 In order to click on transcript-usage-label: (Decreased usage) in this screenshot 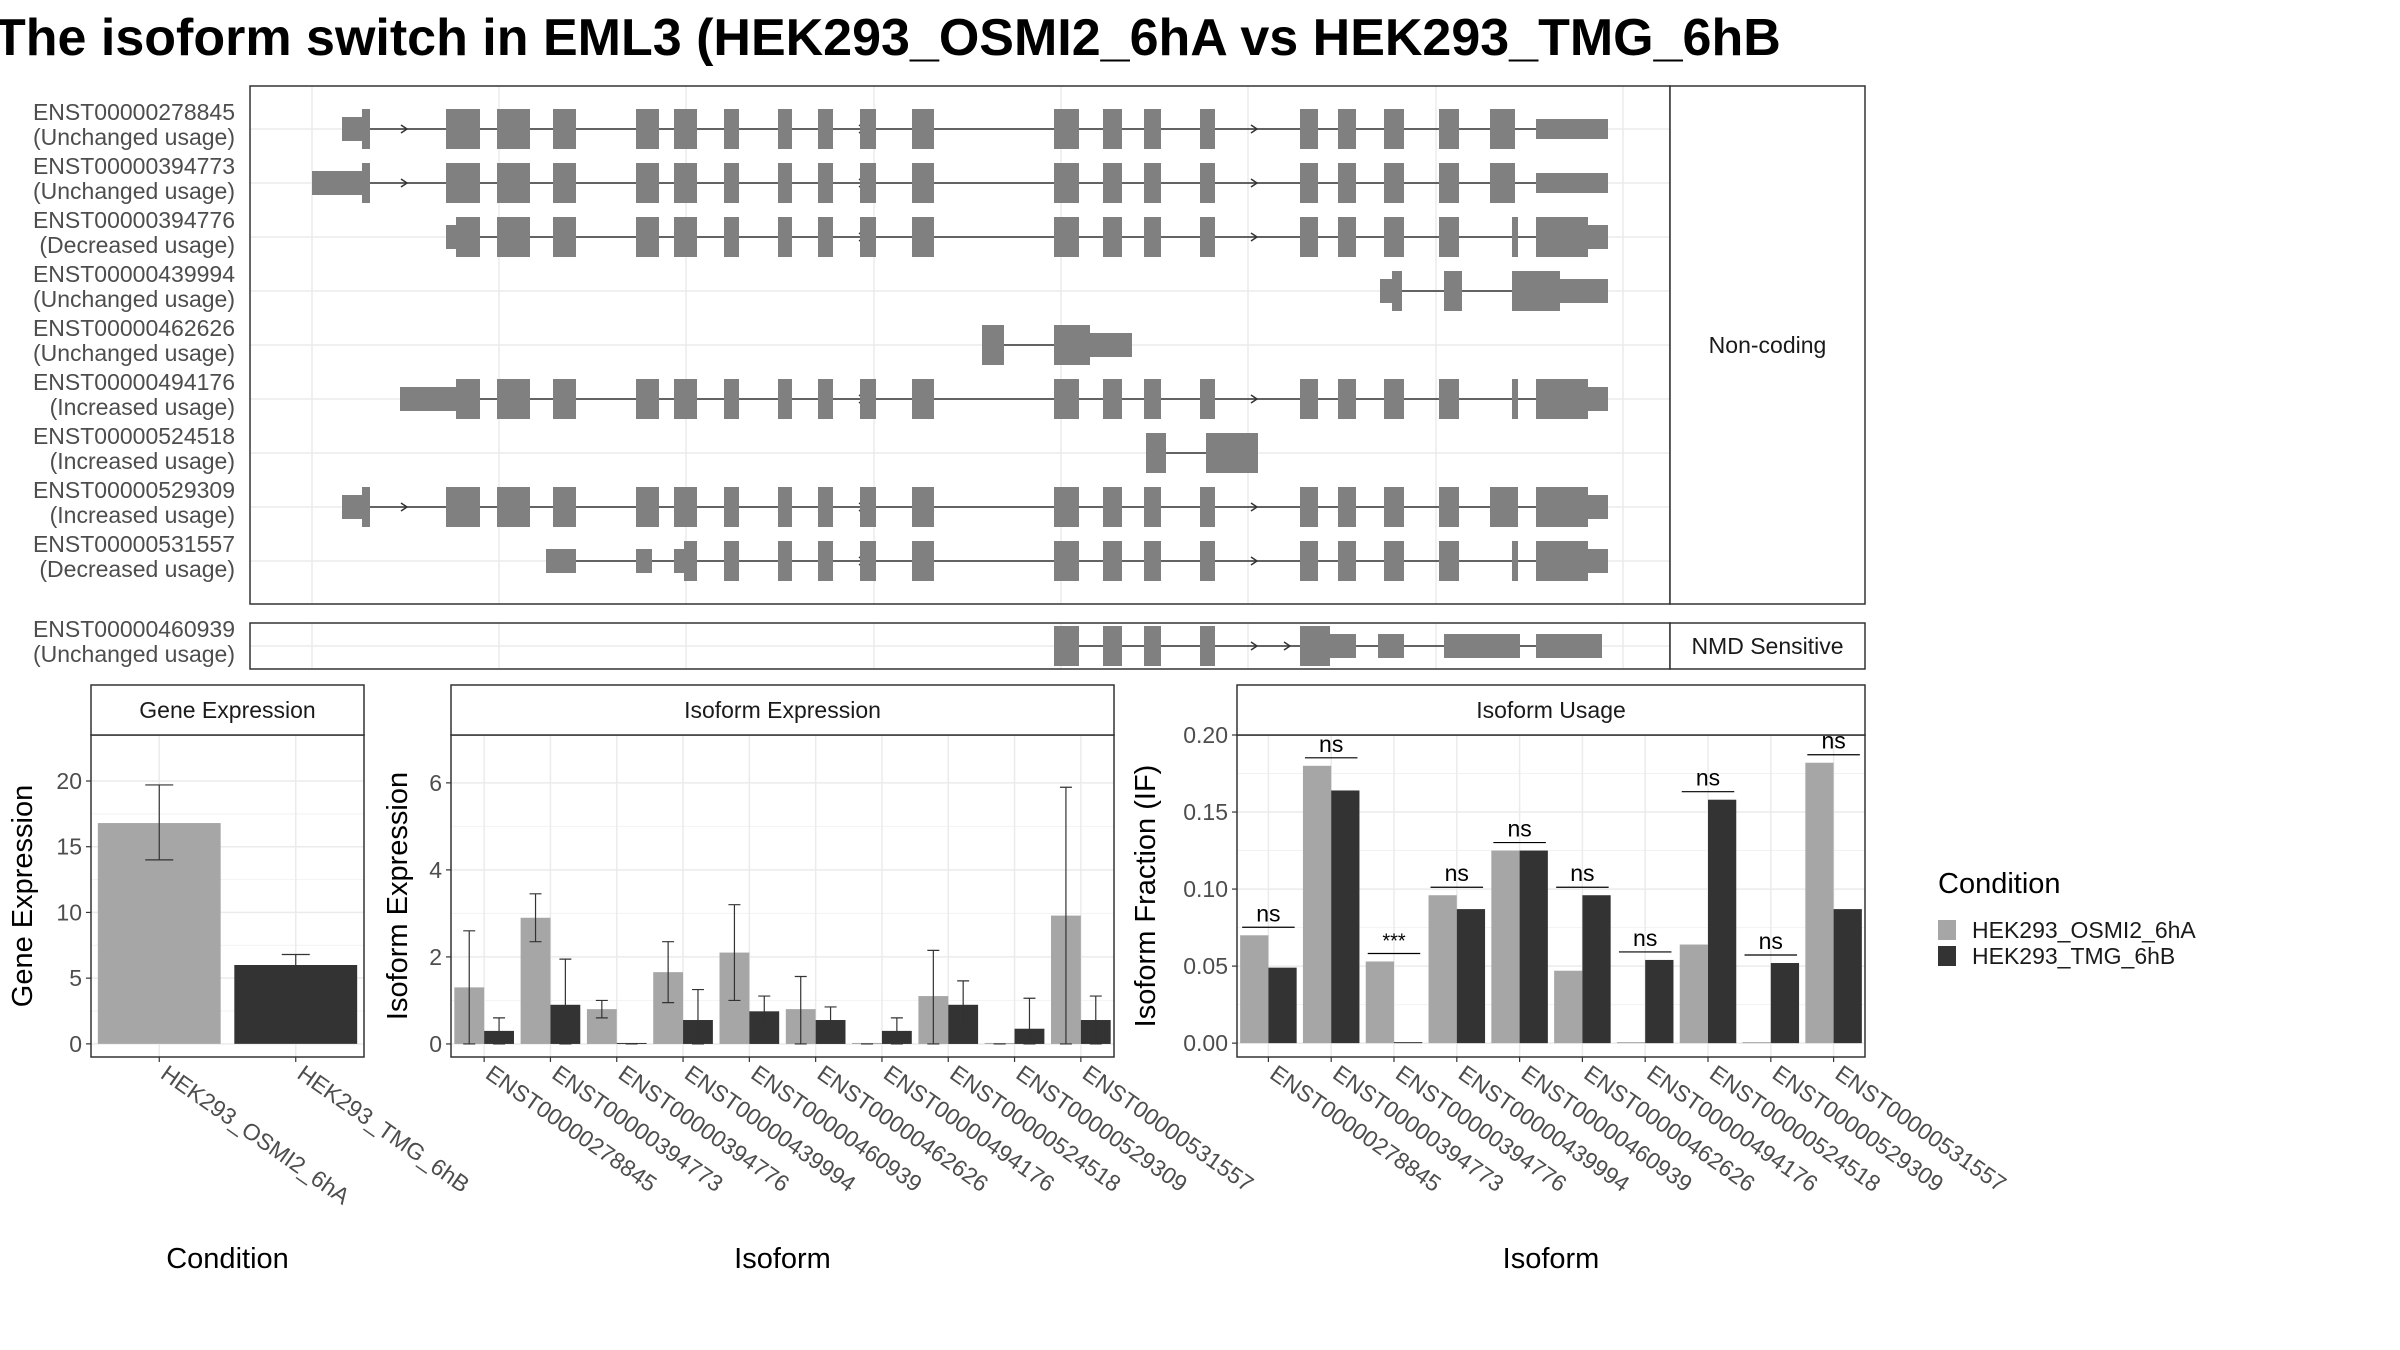, I will do `click(137, 569)`.